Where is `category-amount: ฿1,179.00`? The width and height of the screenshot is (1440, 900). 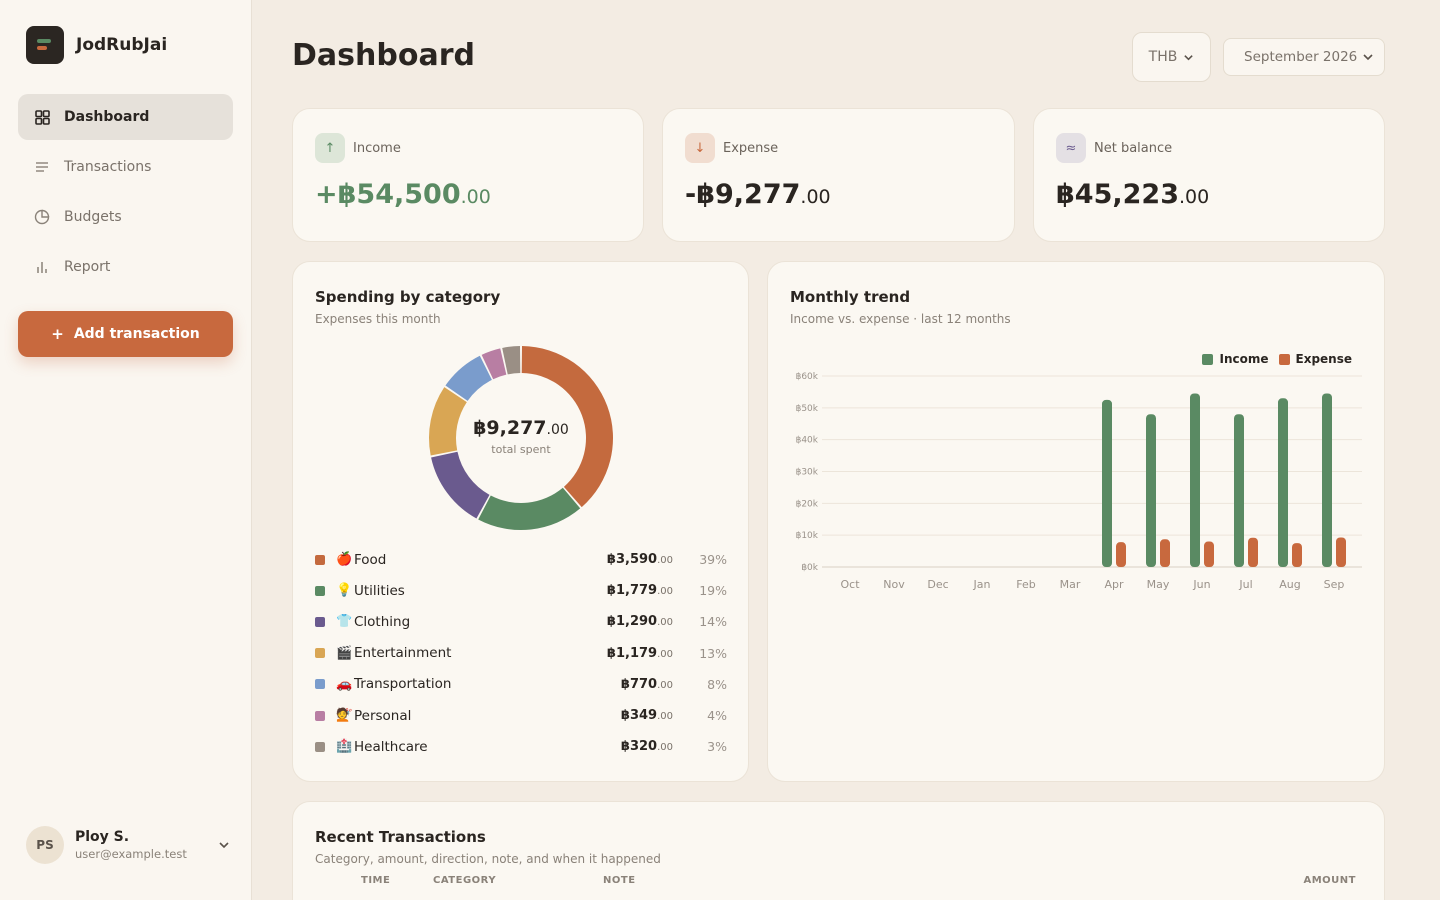 category-amount: ฿1,179.00 is located at coordinates (639, 653).